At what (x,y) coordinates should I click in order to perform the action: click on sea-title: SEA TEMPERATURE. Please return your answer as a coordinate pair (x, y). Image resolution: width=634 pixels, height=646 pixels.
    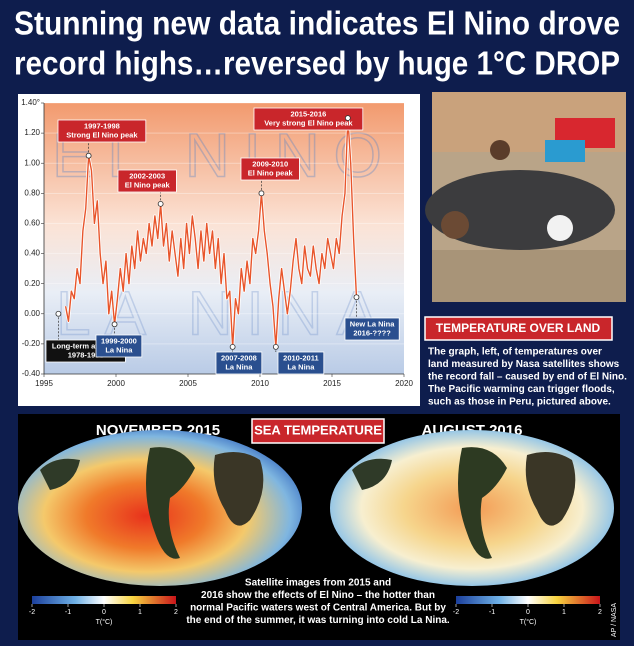
    Looking at the image, I should click on (318, 429).